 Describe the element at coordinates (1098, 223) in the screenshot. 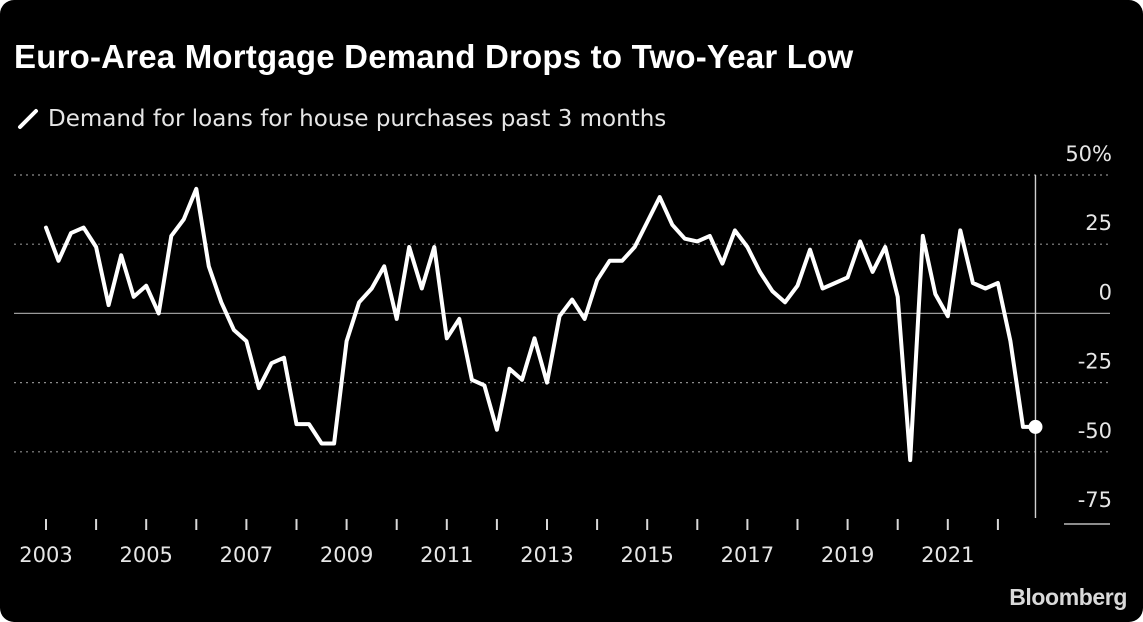

I see `y-tick-label: 25` at that location.